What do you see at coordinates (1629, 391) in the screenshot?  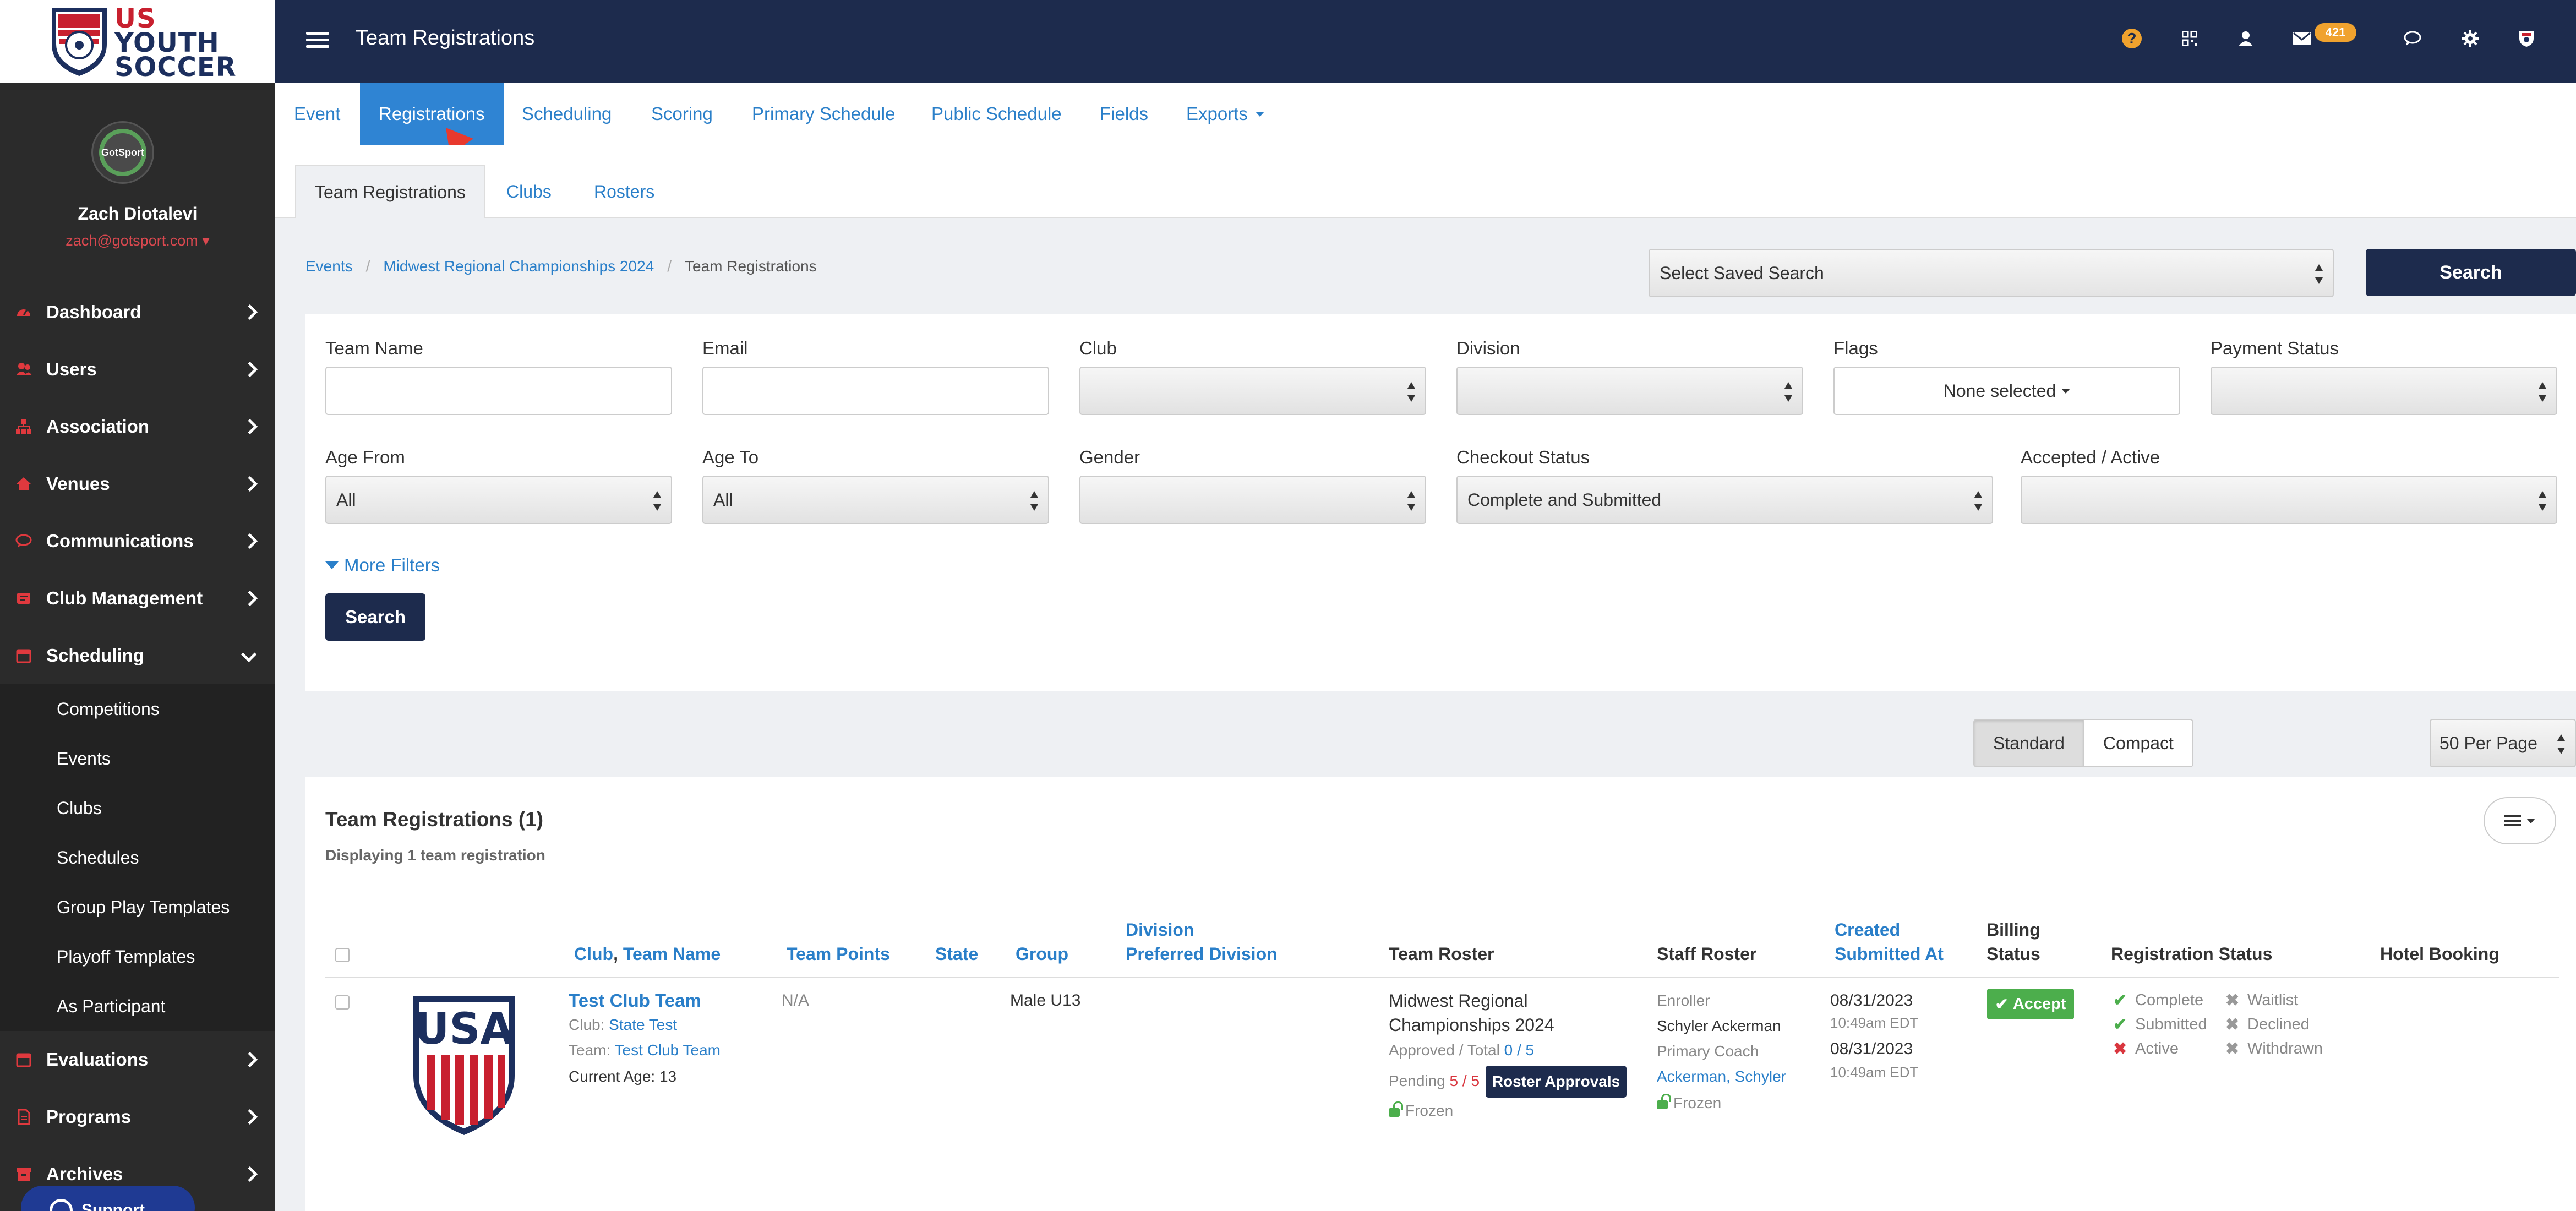 I see `division-select` at bounding box center [1629, 391].